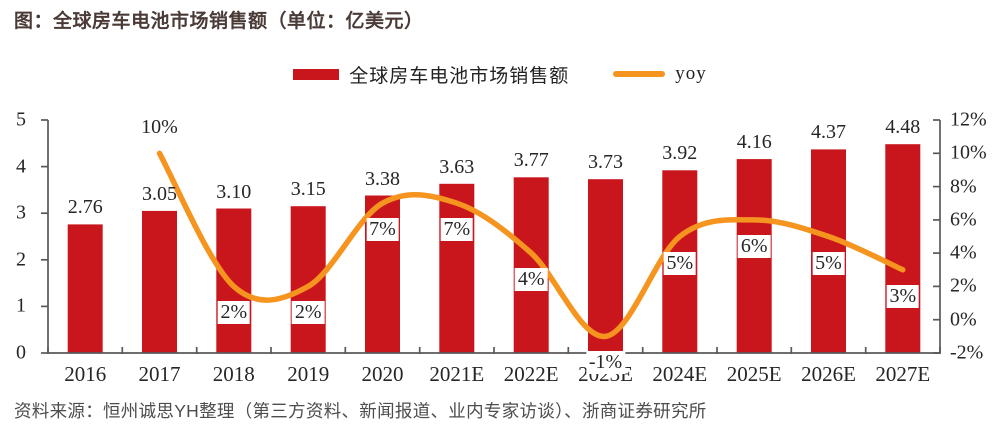 The width and height of the screenshot is (1000, 431). Describe the element at coordinates (903, 296) in the screenshot. I see `yoy-value-label: 3%` at that location.